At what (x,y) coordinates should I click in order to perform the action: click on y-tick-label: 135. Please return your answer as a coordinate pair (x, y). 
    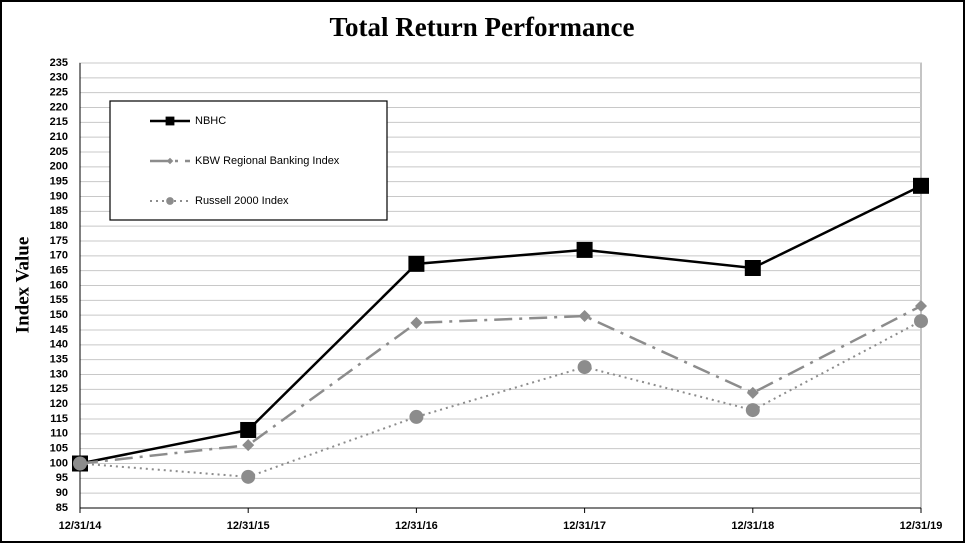
    Looking at the image, I should click on (59, 360).